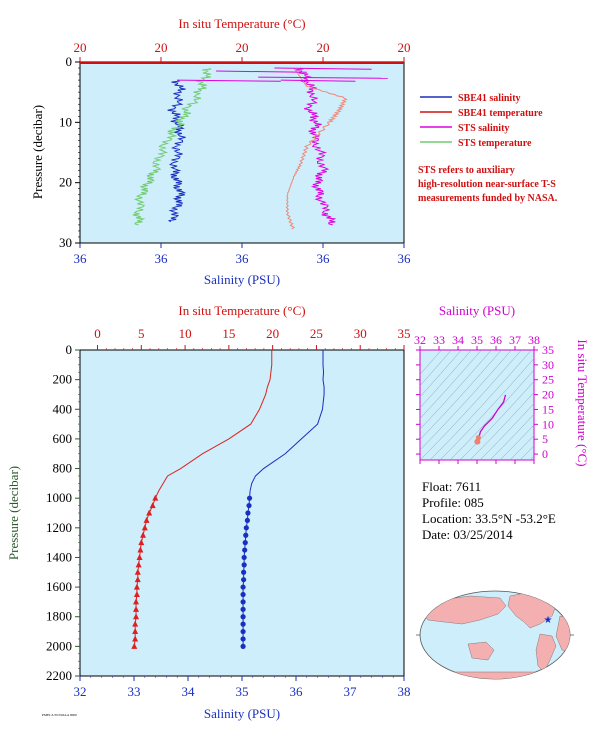  What do you see at coordinates (65, 242) in the screenshot?
I see `near-surface-y-tick-label: 30` at bounding box center [65, 242].